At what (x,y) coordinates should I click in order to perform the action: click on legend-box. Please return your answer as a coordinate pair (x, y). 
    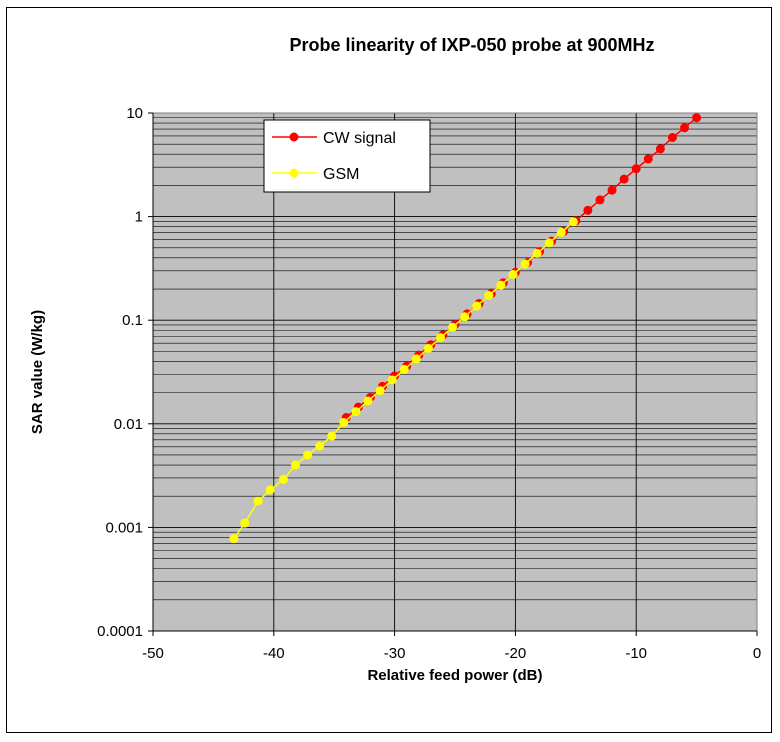
    Looking at the image, I should click on (347, 156).